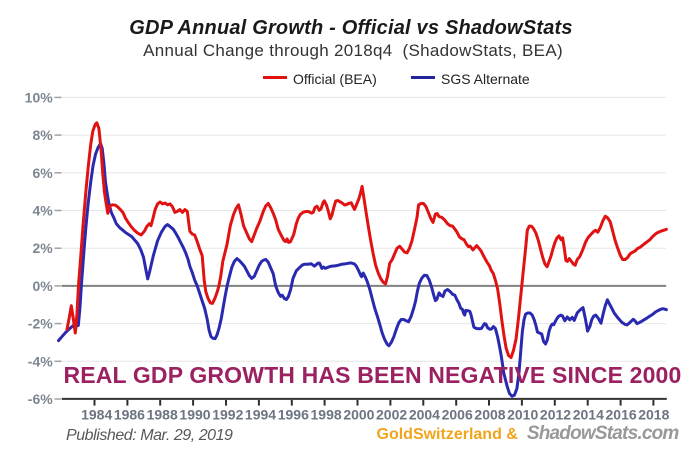  Describe the element at coordinates (162, 414) in the screenshot. I see `svg-text: 1988` at that location.